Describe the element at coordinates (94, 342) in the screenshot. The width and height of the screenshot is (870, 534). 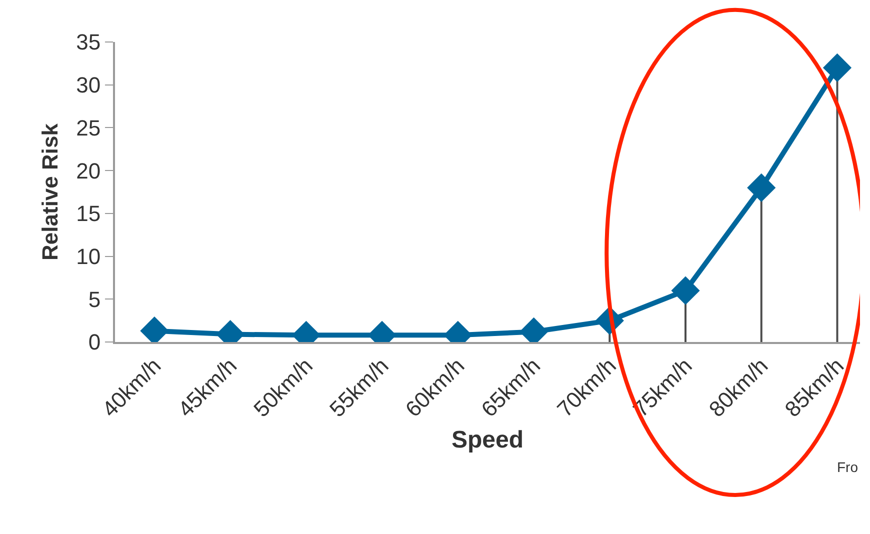
I see `y-tick-label: 0` at that location.